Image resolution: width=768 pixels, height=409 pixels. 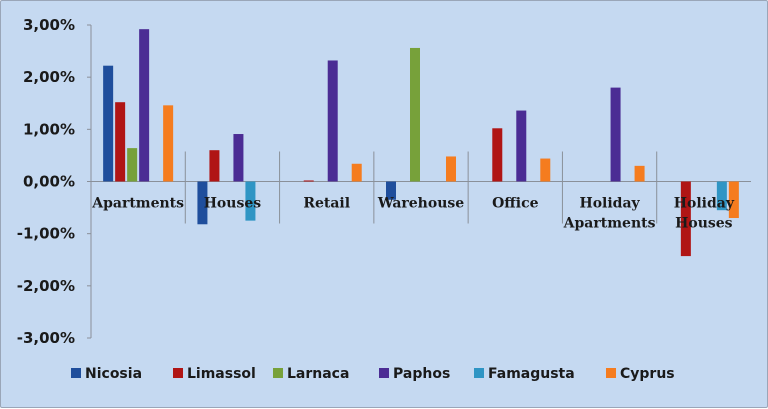 What do you see at coordinates (113, 374) in the screenshot?
I see `legend-label: Nicosia` at bounding box center [113, 374].